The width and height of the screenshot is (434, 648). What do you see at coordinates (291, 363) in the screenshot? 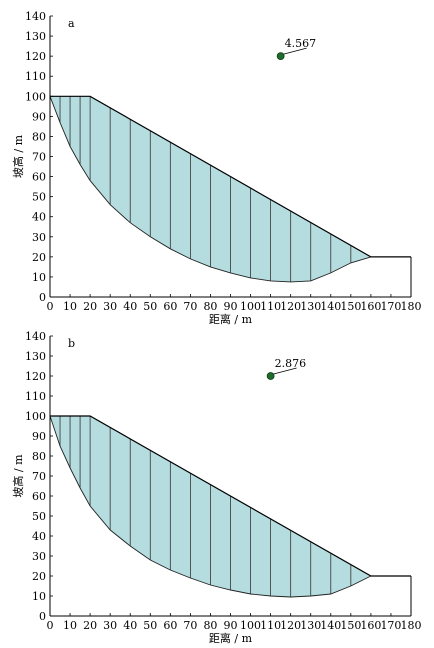
I see `safety-factor-label: 2.876` at bounding box center [291, 363].